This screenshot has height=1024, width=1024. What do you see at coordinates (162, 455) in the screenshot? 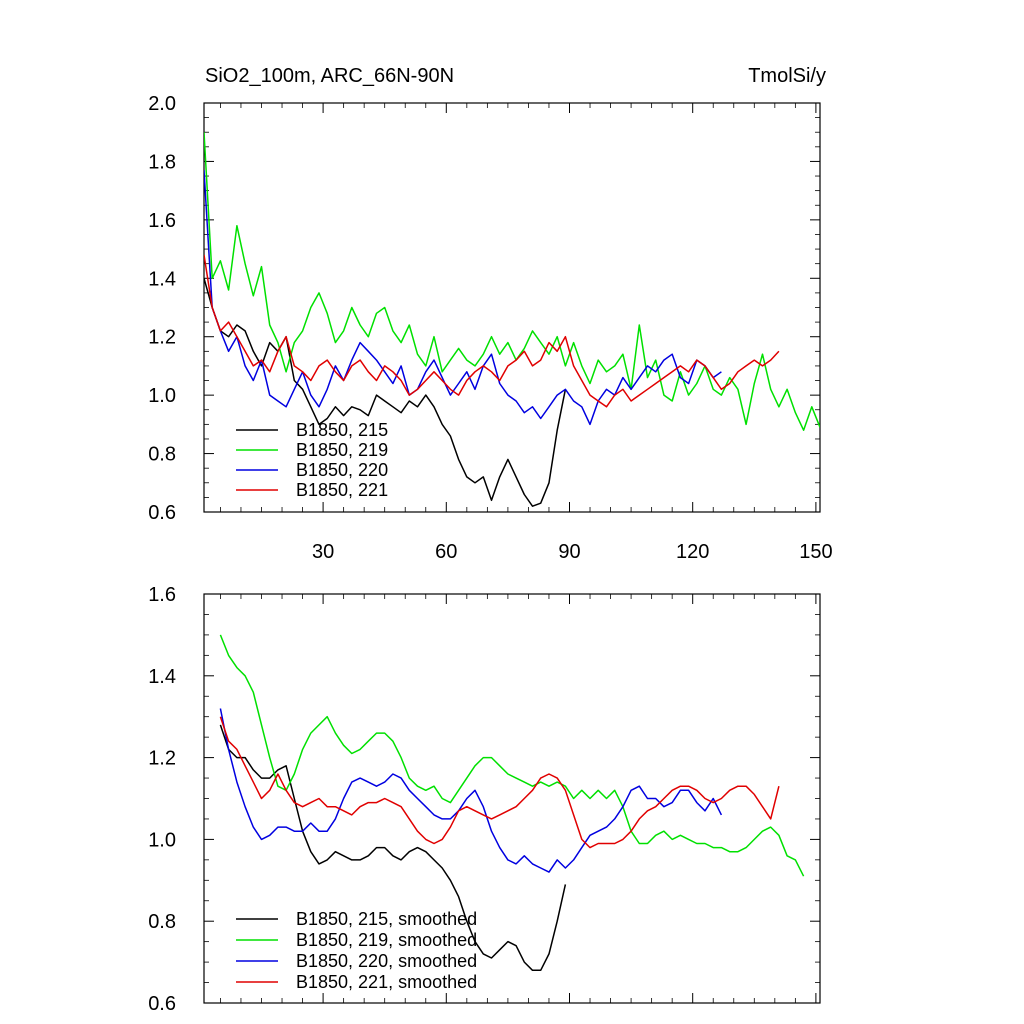
I see `top-y-tick-label: 0.8` at bounding box center [162, 455].